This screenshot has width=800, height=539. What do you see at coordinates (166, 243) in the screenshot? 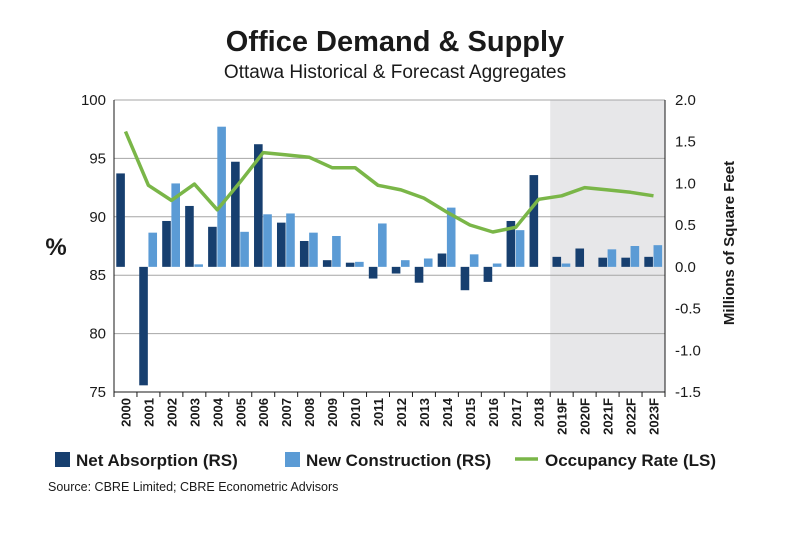
I see `bar-net-absorption-rs-2002` at bounding box center [166, 243].